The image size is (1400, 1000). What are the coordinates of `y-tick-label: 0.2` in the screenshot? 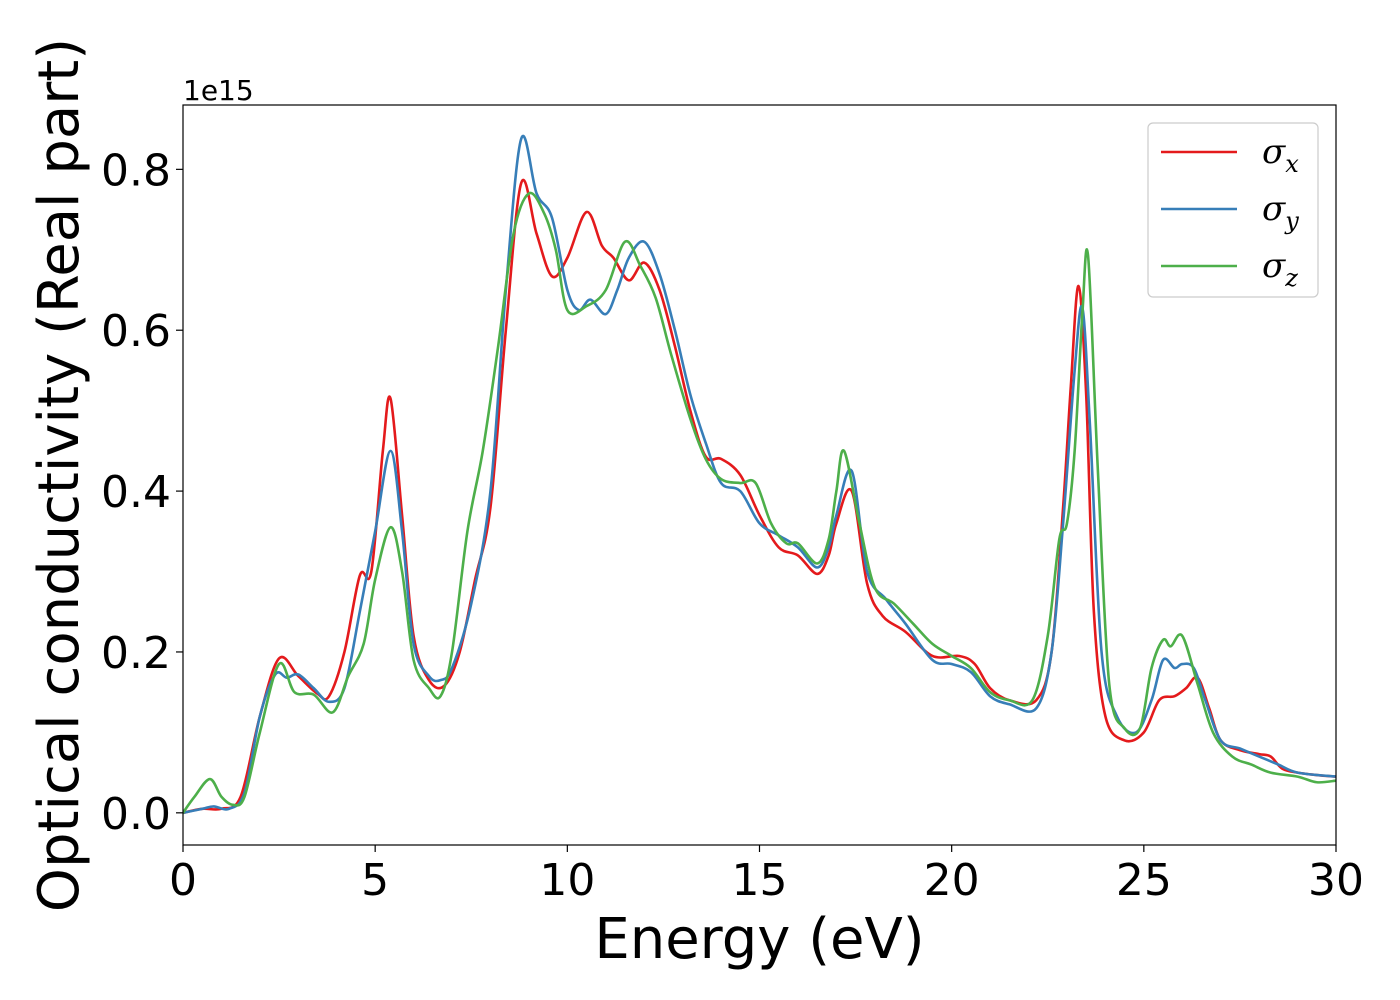 It's located at (136, 653).